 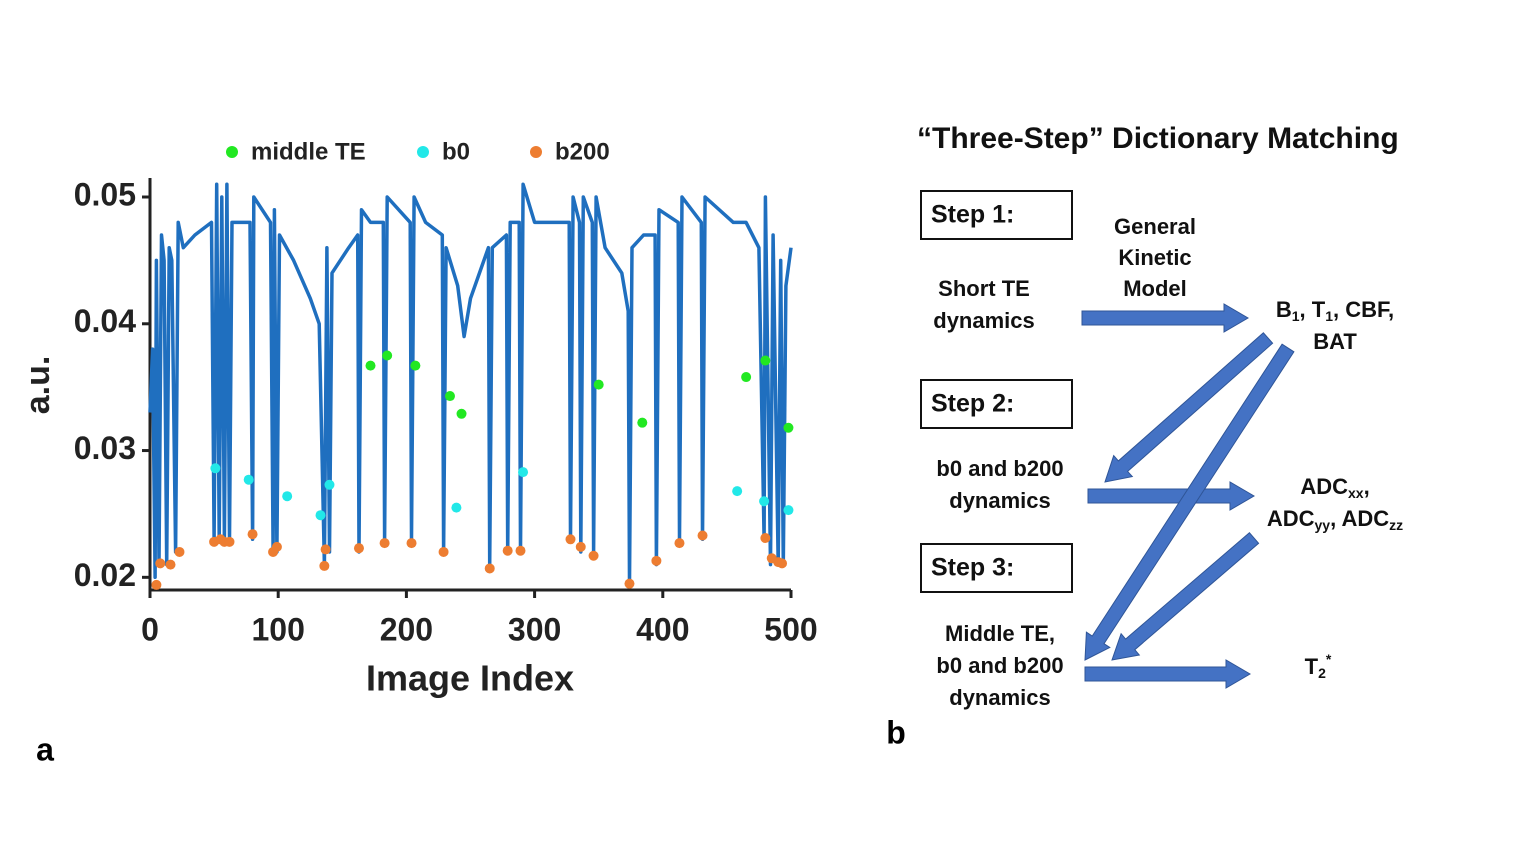 What do you see at coordinates (1313, 309) in the screenshot?
I see `output-run: , T` at bounding box center [1313, 309].